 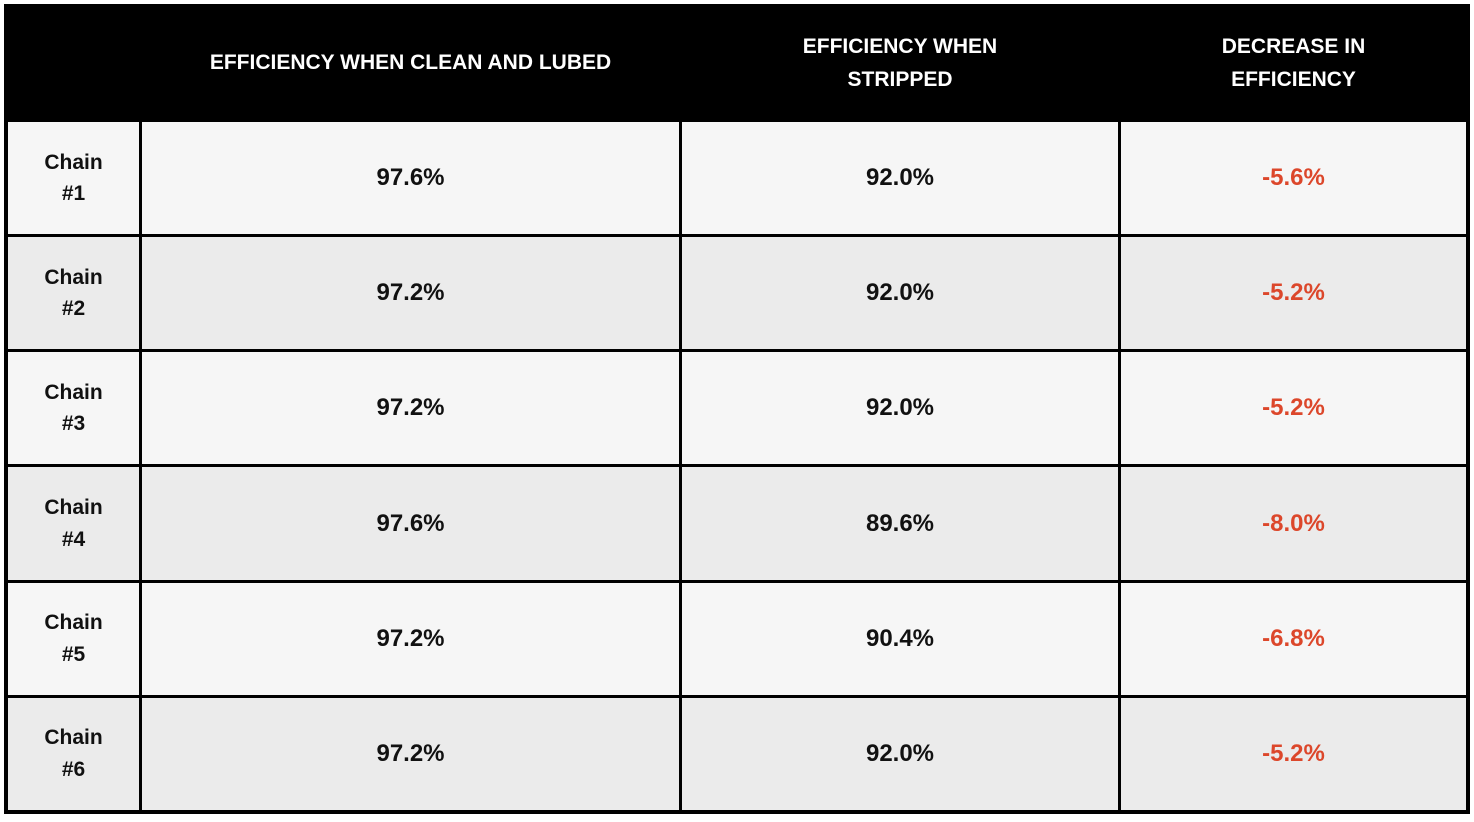 What do you see at coordinates (900, 753) in the screenshot?
I see `chain-6-stripped-value: 92.0%` at bounding box center [900, 753].